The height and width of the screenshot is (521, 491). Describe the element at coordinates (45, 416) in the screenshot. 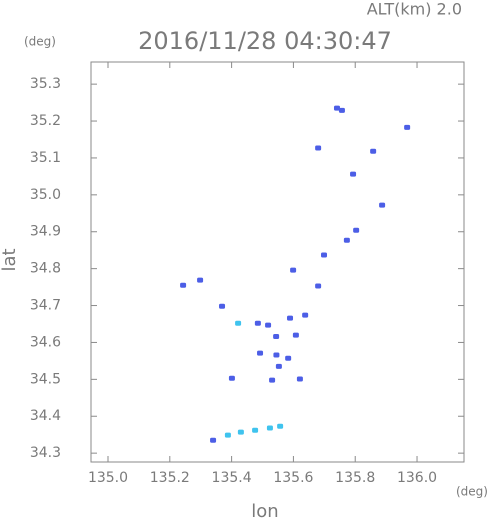

I see `y-tick-label: 34.4` at that location.